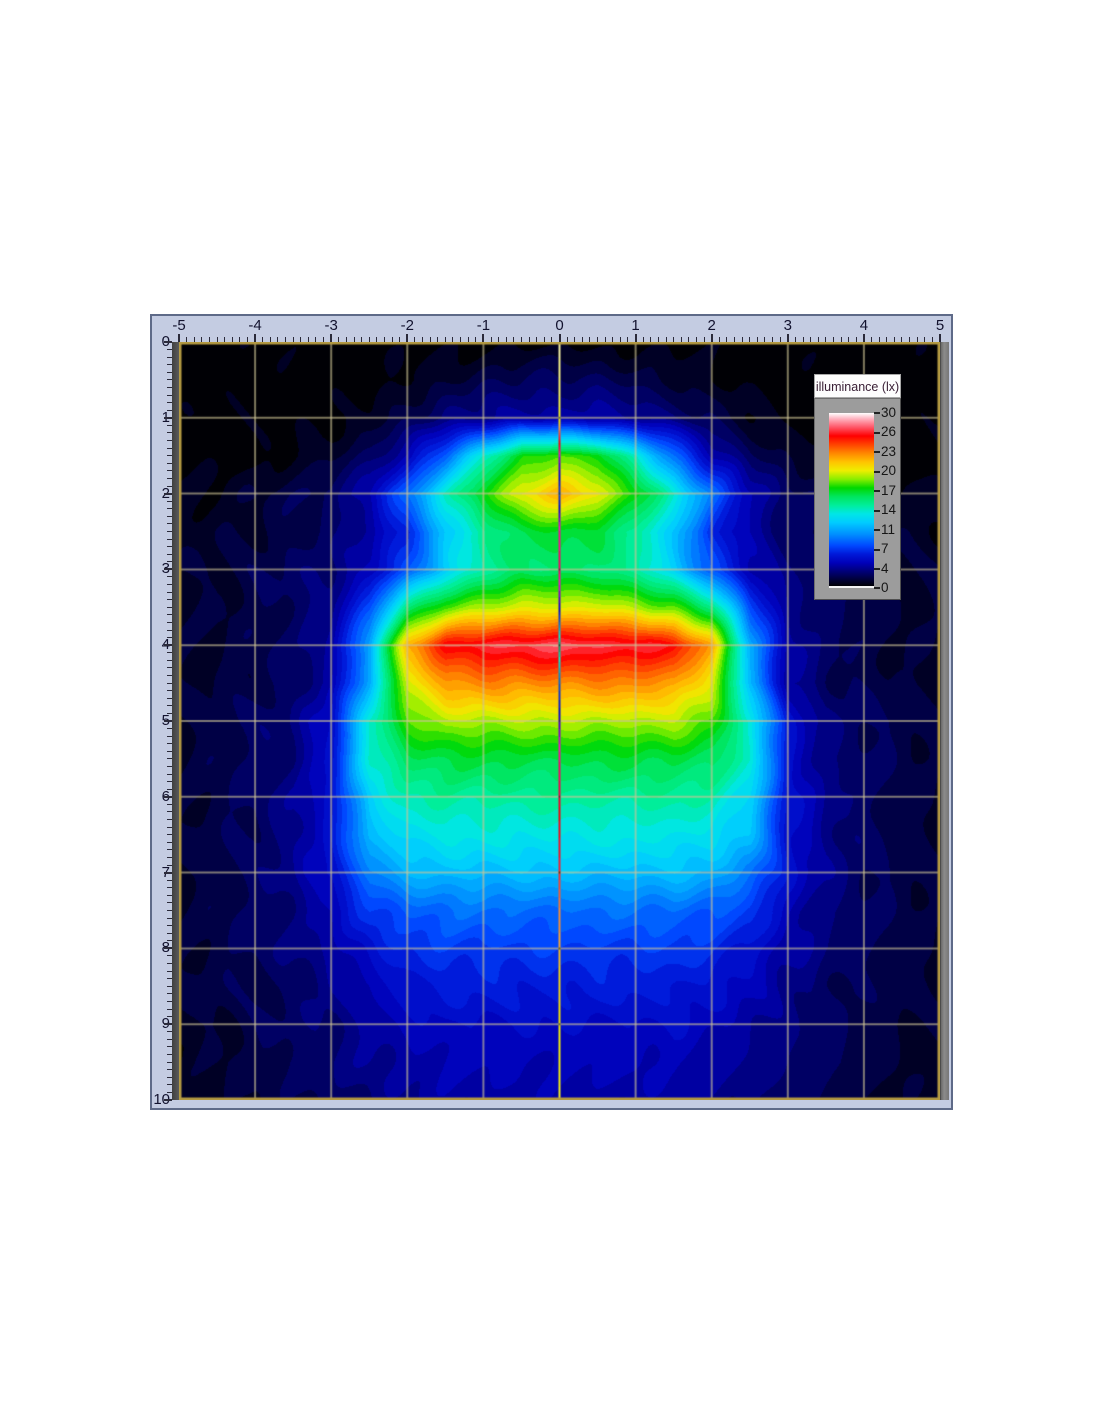 This screenshot has height=1422, width=1100. I want to click on colorbar-tick-value: 0, so click(885, 587).